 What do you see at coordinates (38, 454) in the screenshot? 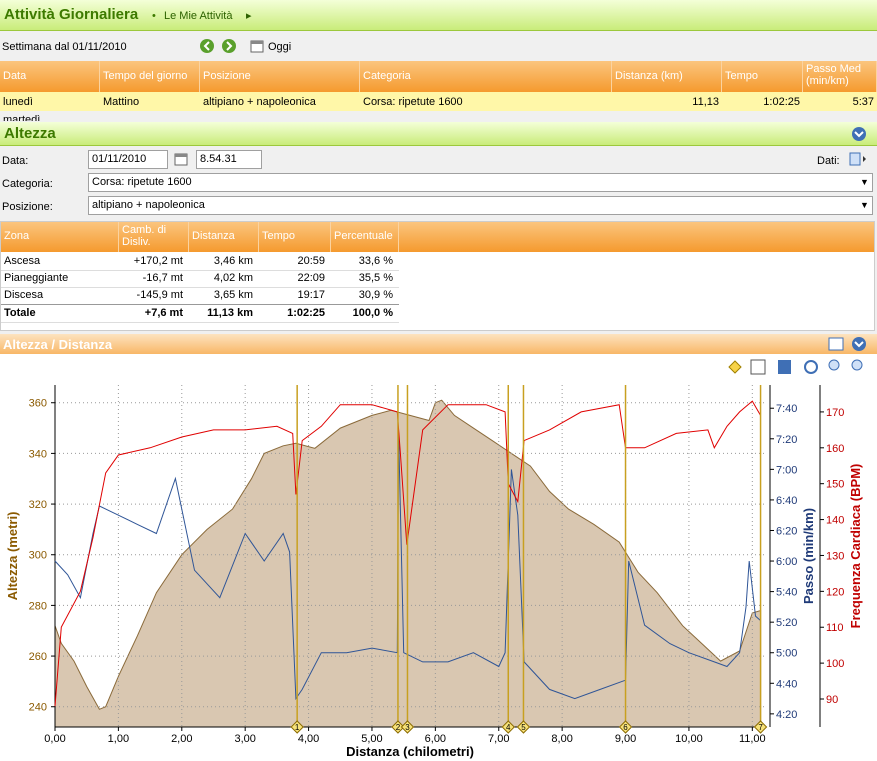
I see `y-tick-label: 340` at bounding box center [38, 454].